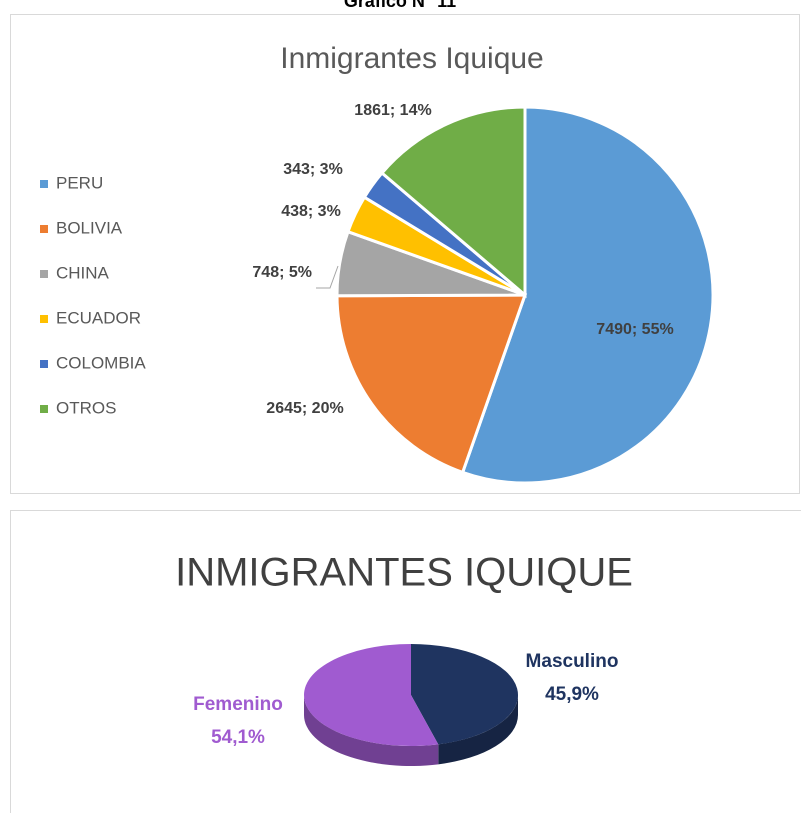  Describe the element at coordinates (79, 182) in the screenshot. I see `legend-label: PERU` at that location.